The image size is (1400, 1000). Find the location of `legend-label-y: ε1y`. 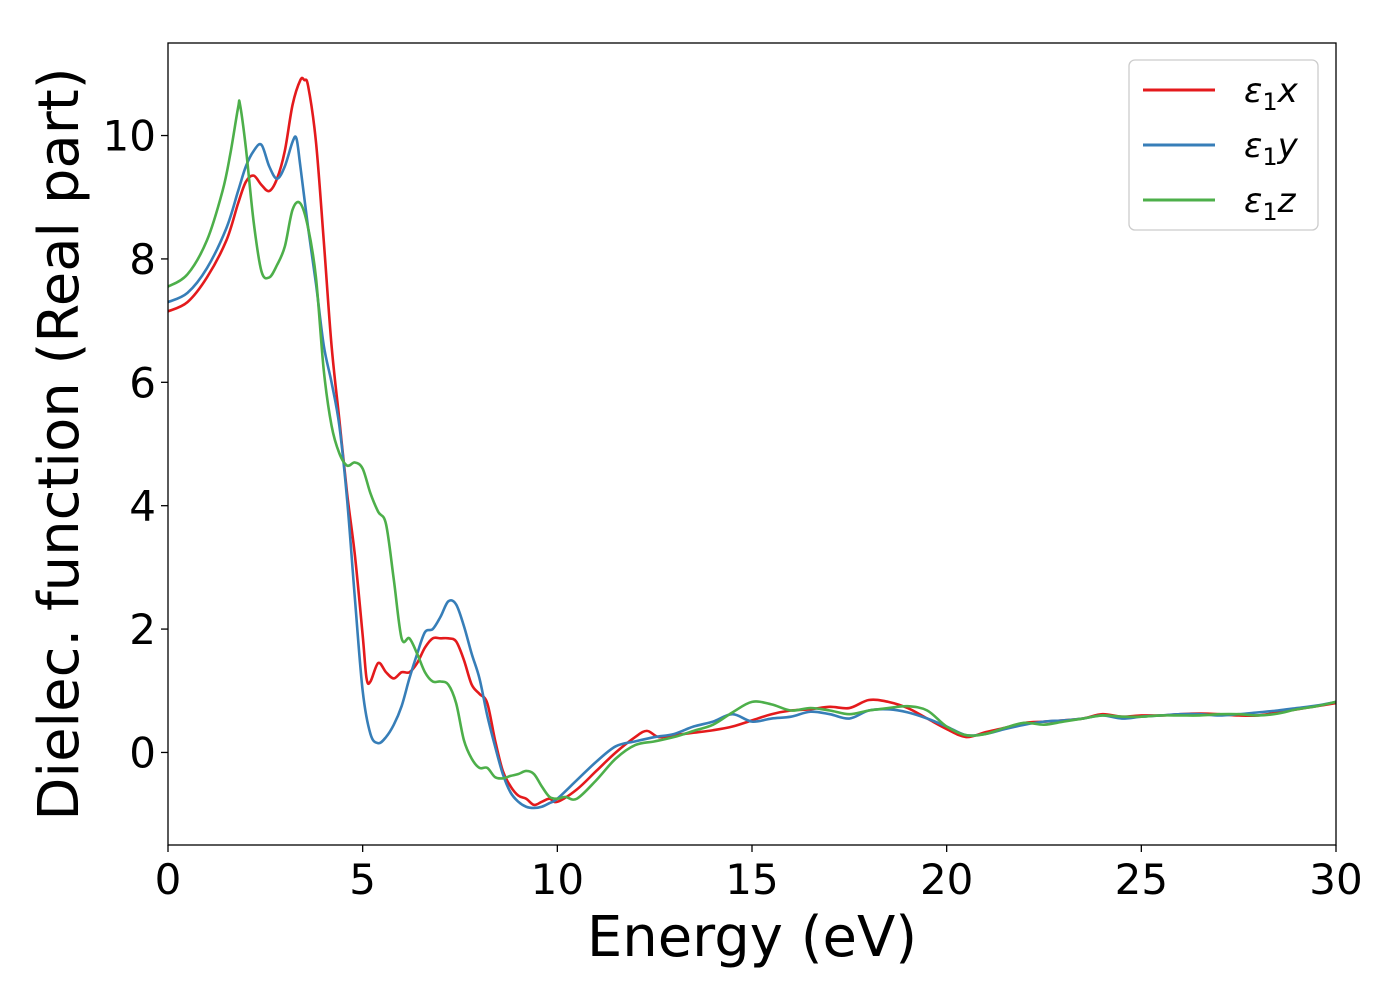

legend-label-y: ε1y is located at coordinates (1271, 148).